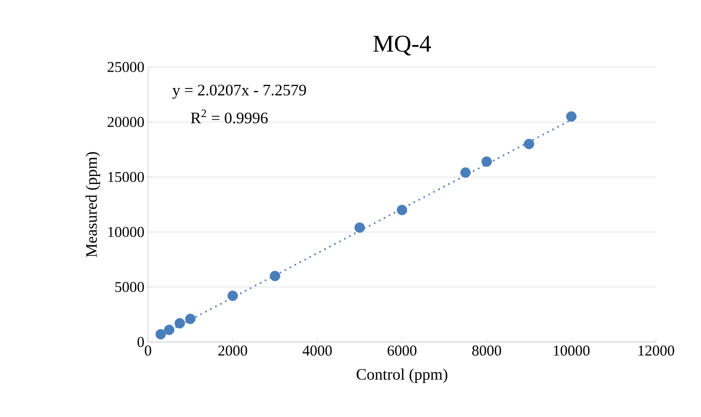 The image size is (701, 417). I want to click on y-tick-label: 15000, so click(126, 177).